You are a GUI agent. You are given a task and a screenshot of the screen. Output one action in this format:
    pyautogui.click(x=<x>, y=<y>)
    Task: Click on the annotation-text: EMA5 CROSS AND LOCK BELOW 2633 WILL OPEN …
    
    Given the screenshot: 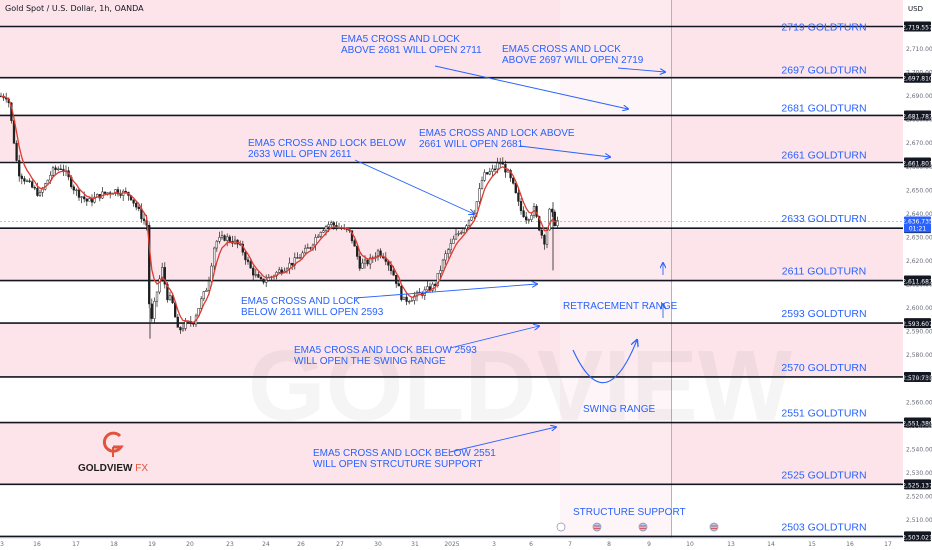 What is the action you would take?
    pyautogui.click(x=327, y=149)
    